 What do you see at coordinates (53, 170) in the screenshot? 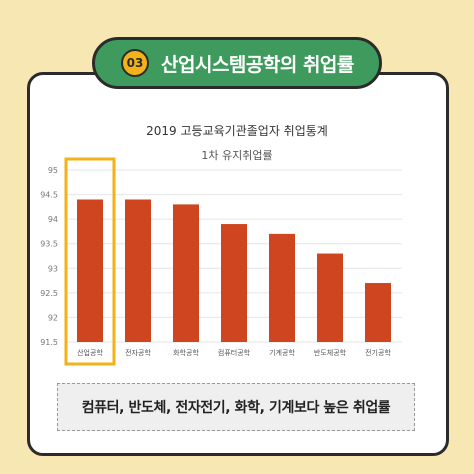
I see `y-tick-label: 95` at bounding box center [53, 170].